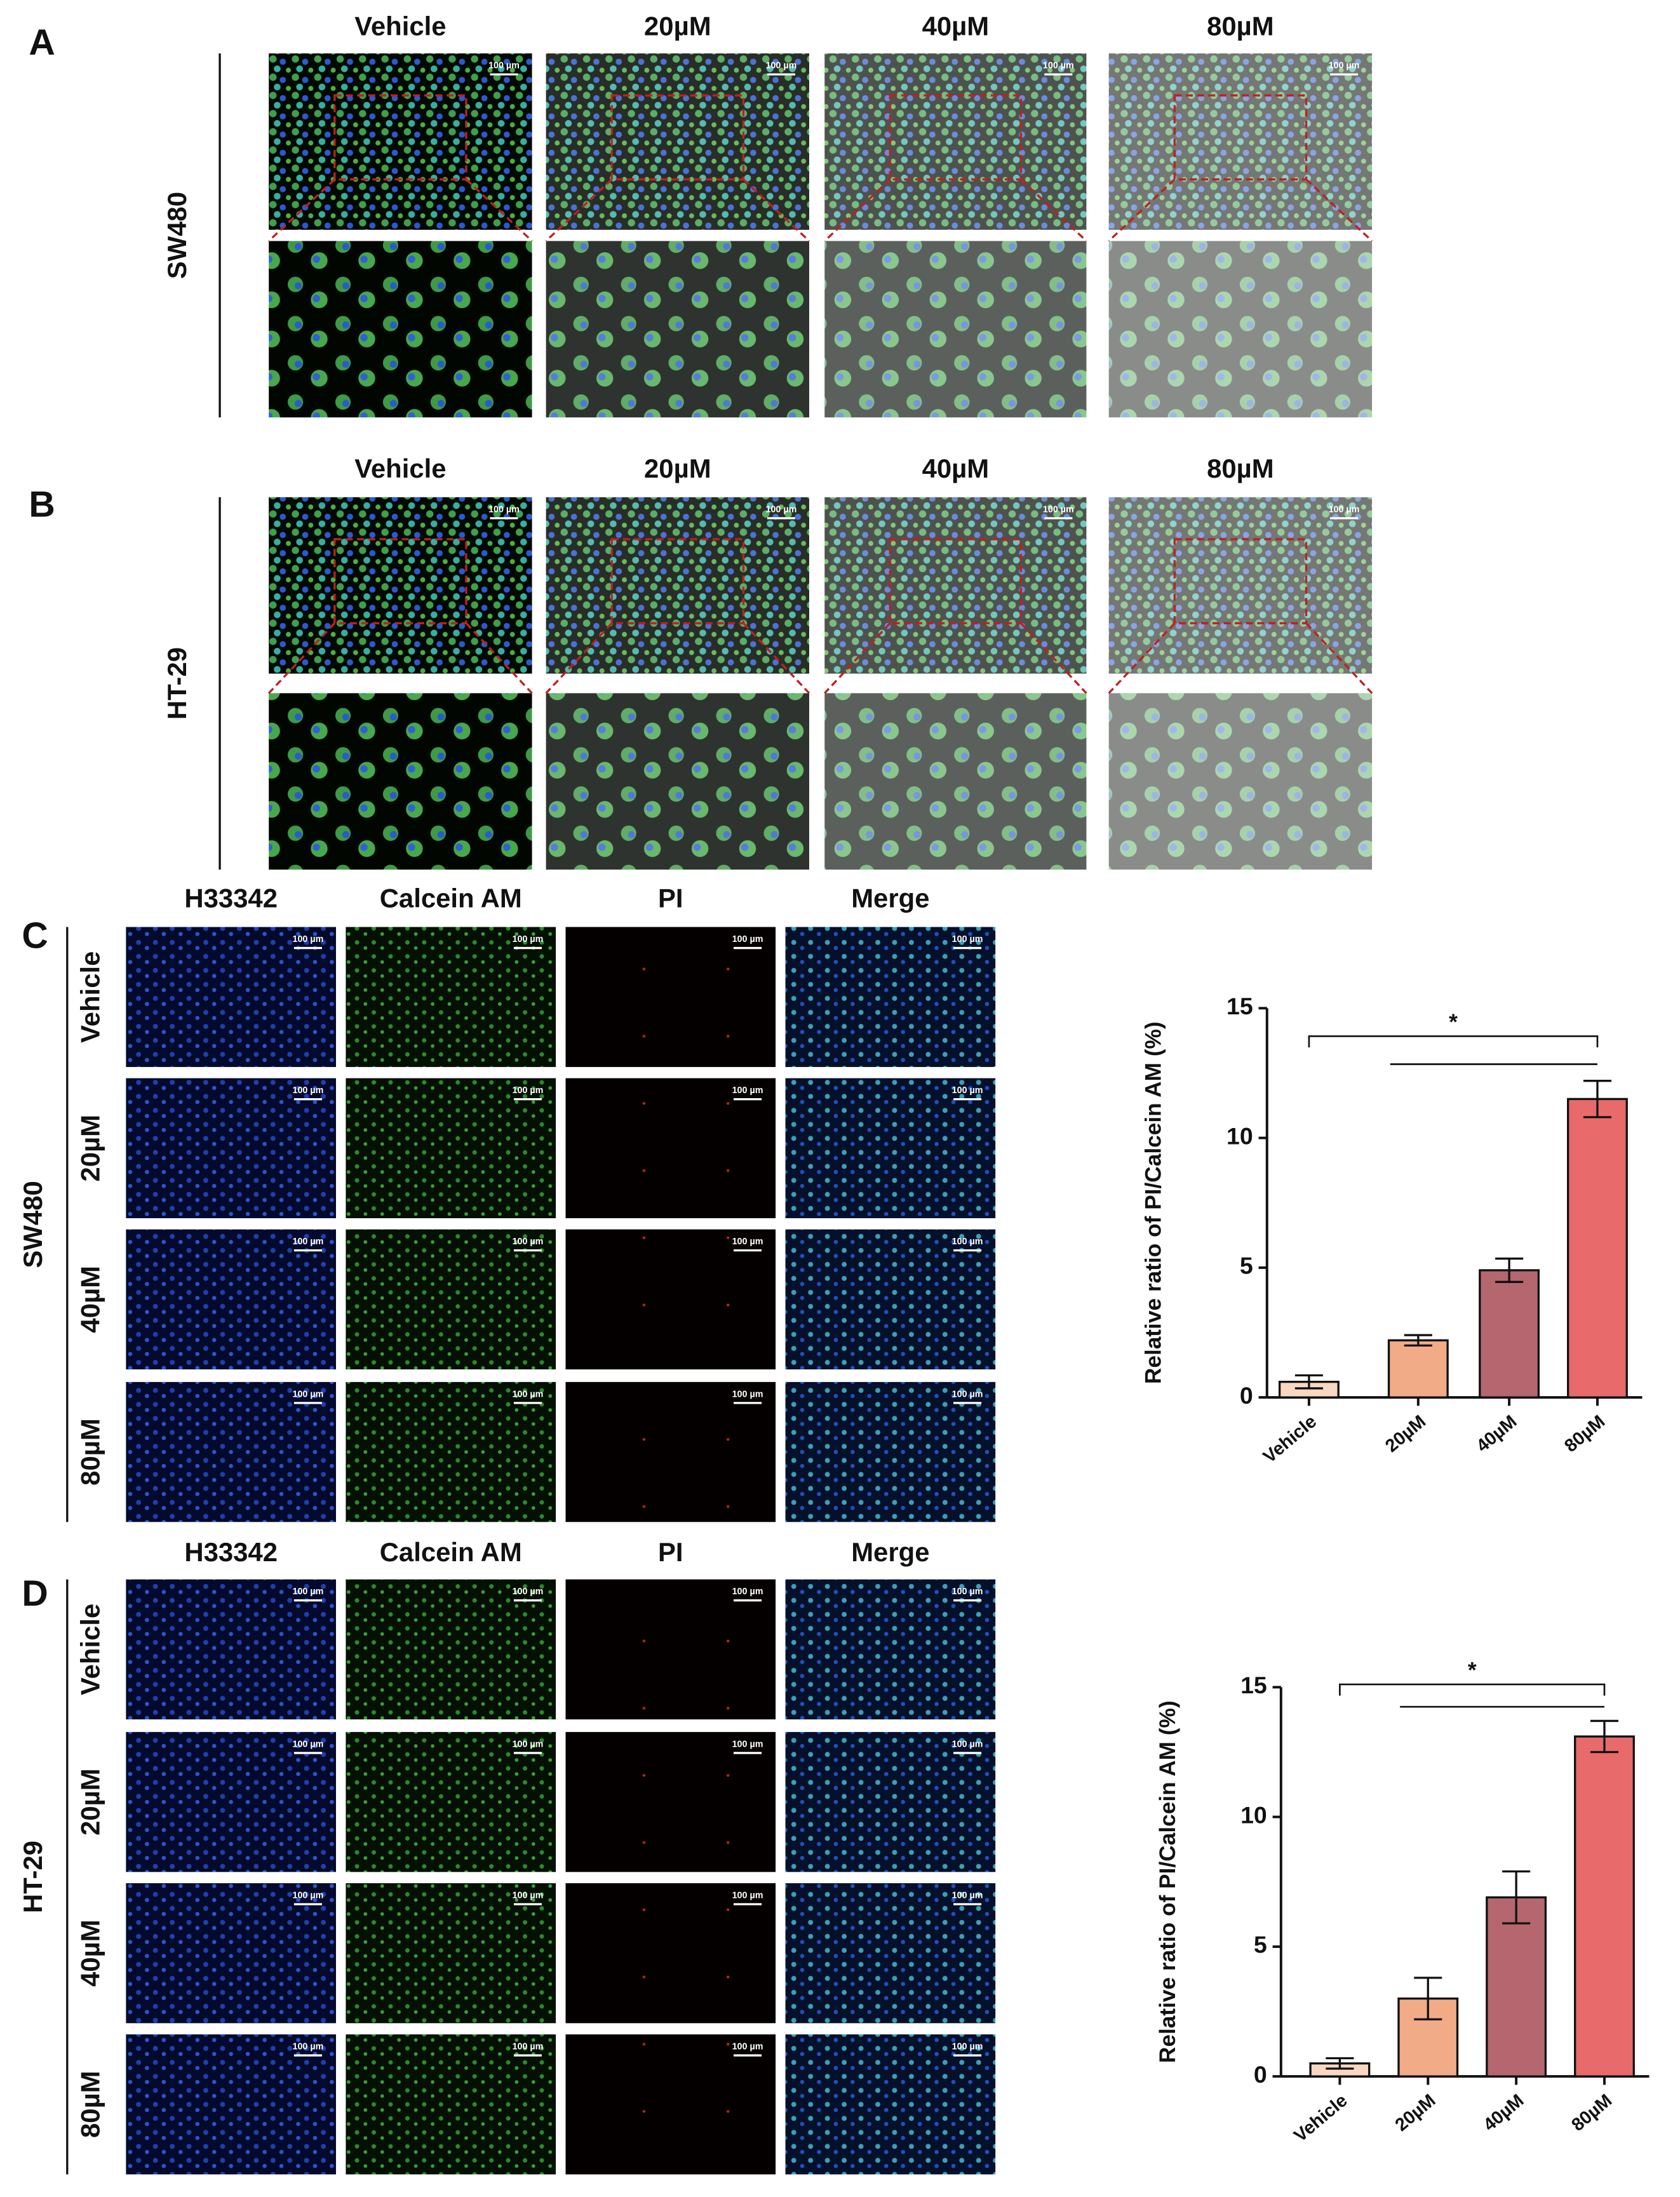  What do you see at coordinates (1260, 2074) in the screenshot?
I see `y-tick-label: 0` at bounding box center [1260, 2074].